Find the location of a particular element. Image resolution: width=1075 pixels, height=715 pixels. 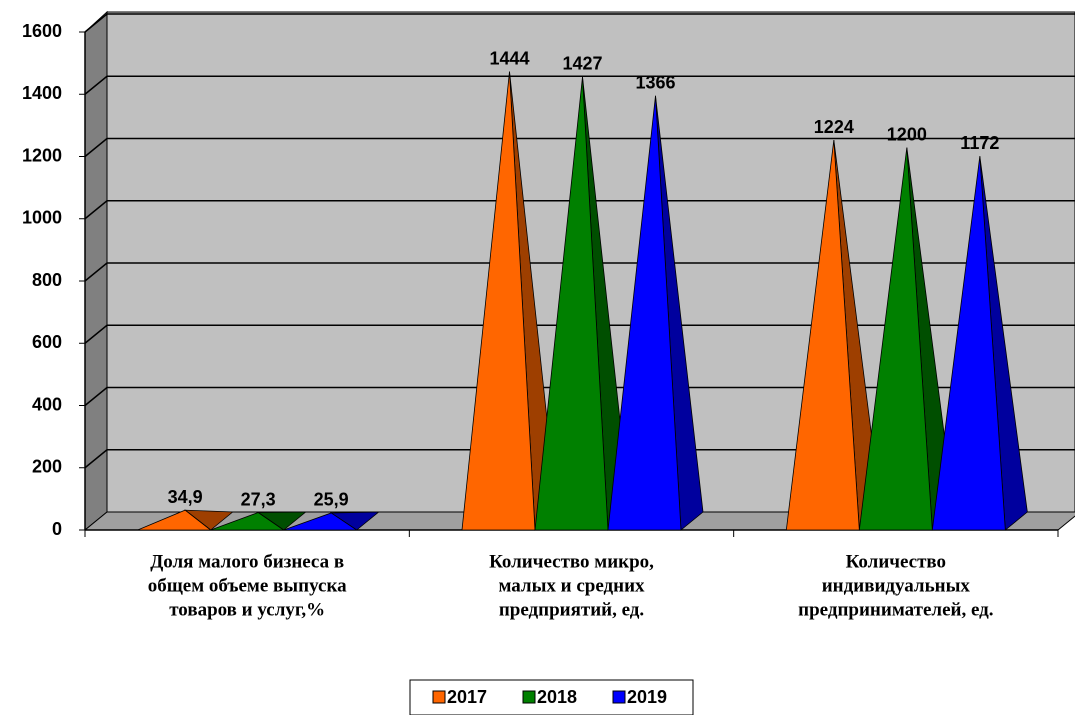

legend-label: 2018 is located at coordinates (557, 697).